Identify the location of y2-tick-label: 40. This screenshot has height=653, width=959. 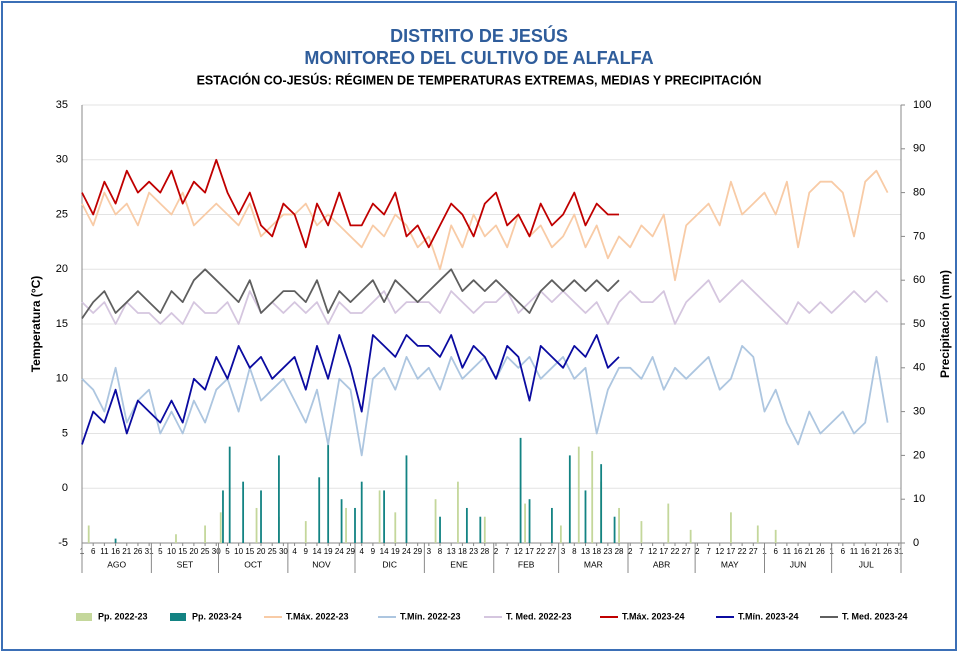
(919, 368).